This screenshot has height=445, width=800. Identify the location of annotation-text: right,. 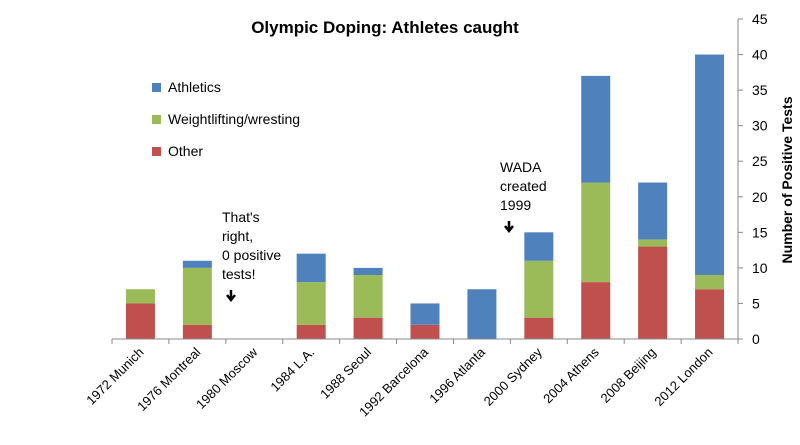
(237, 236).